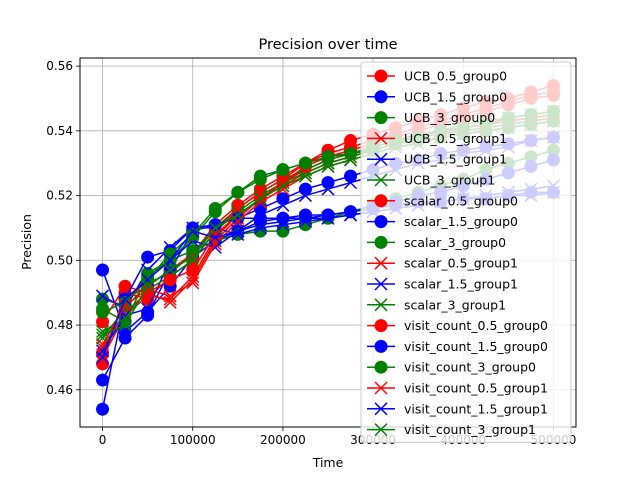 Image resolution: width=640 pixels, height=480 pixels. What do you see at coordinates (449, 117) in the screenshot?
I see `legend-label: UCB_3_group0` at bounding box center [449, 117].